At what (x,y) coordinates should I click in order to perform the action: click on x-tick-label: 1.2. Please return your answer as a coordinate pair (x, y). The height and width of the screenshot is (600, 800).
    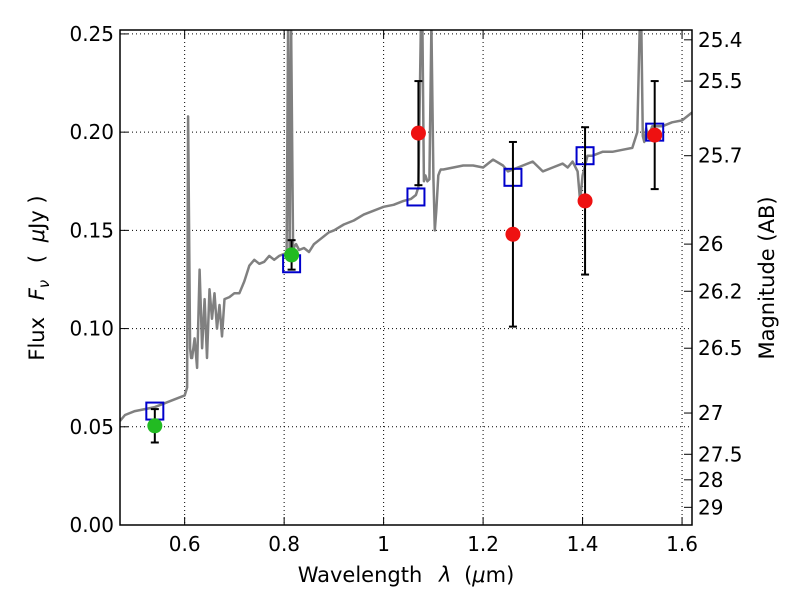
    Looking at the image, I should click on (483, 544).